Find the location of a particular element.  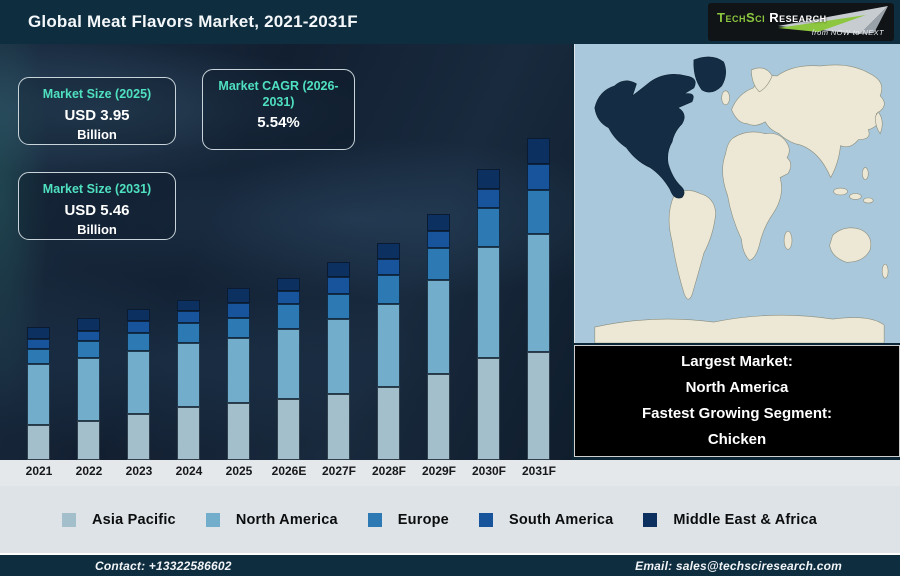

bar-2026e is located at coordinates (288, 369).